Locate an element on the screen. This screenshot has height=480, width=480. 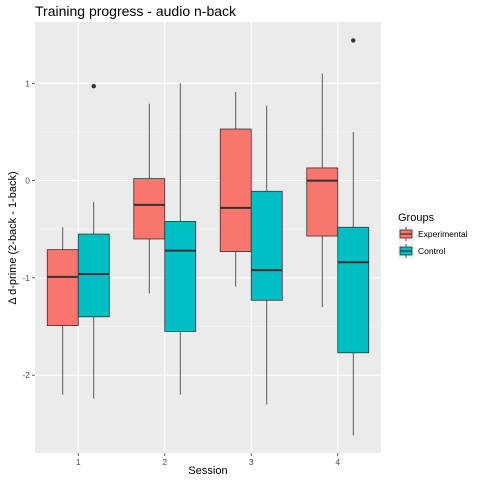
y-tick-label: -1 is located at coordinates (26, 278).